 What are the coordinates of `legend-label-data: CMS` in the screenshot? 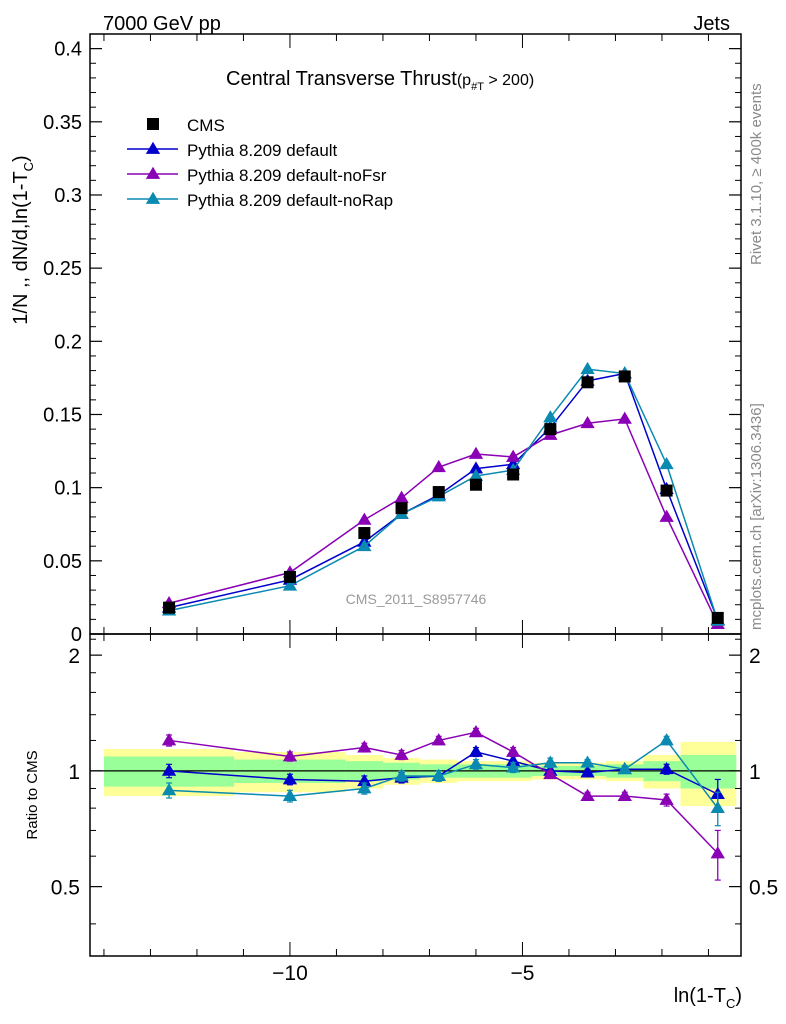 It's located at (206, 125).